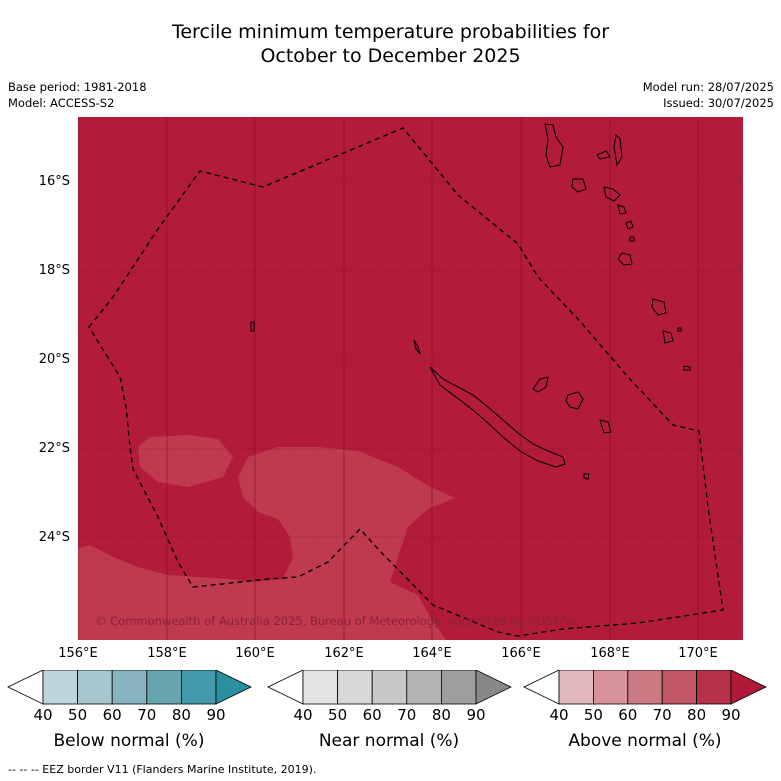  Describe the element at coordinates (323, 593) in the screenshot. I see `lower-probability-patch` at that location.